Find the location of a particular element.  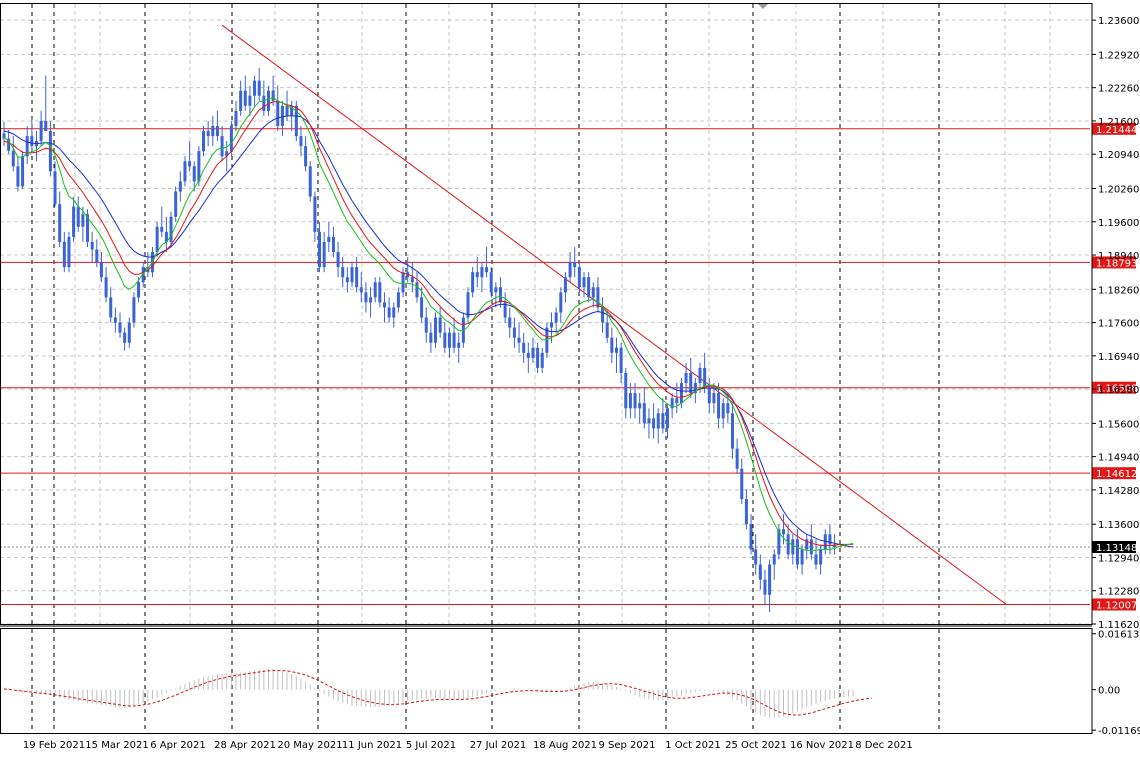

x-tick-label: 8 Dec 2021 is located at coordinates (884, 745).